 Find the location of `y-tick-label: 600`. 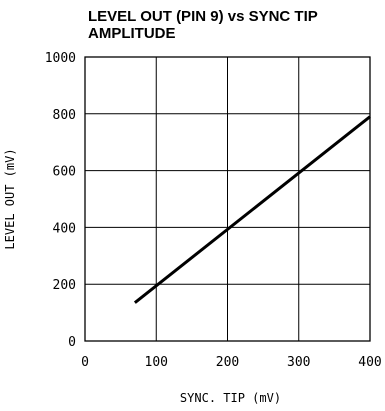

y-tick-label: 600 is located at coordinates (64, 172).